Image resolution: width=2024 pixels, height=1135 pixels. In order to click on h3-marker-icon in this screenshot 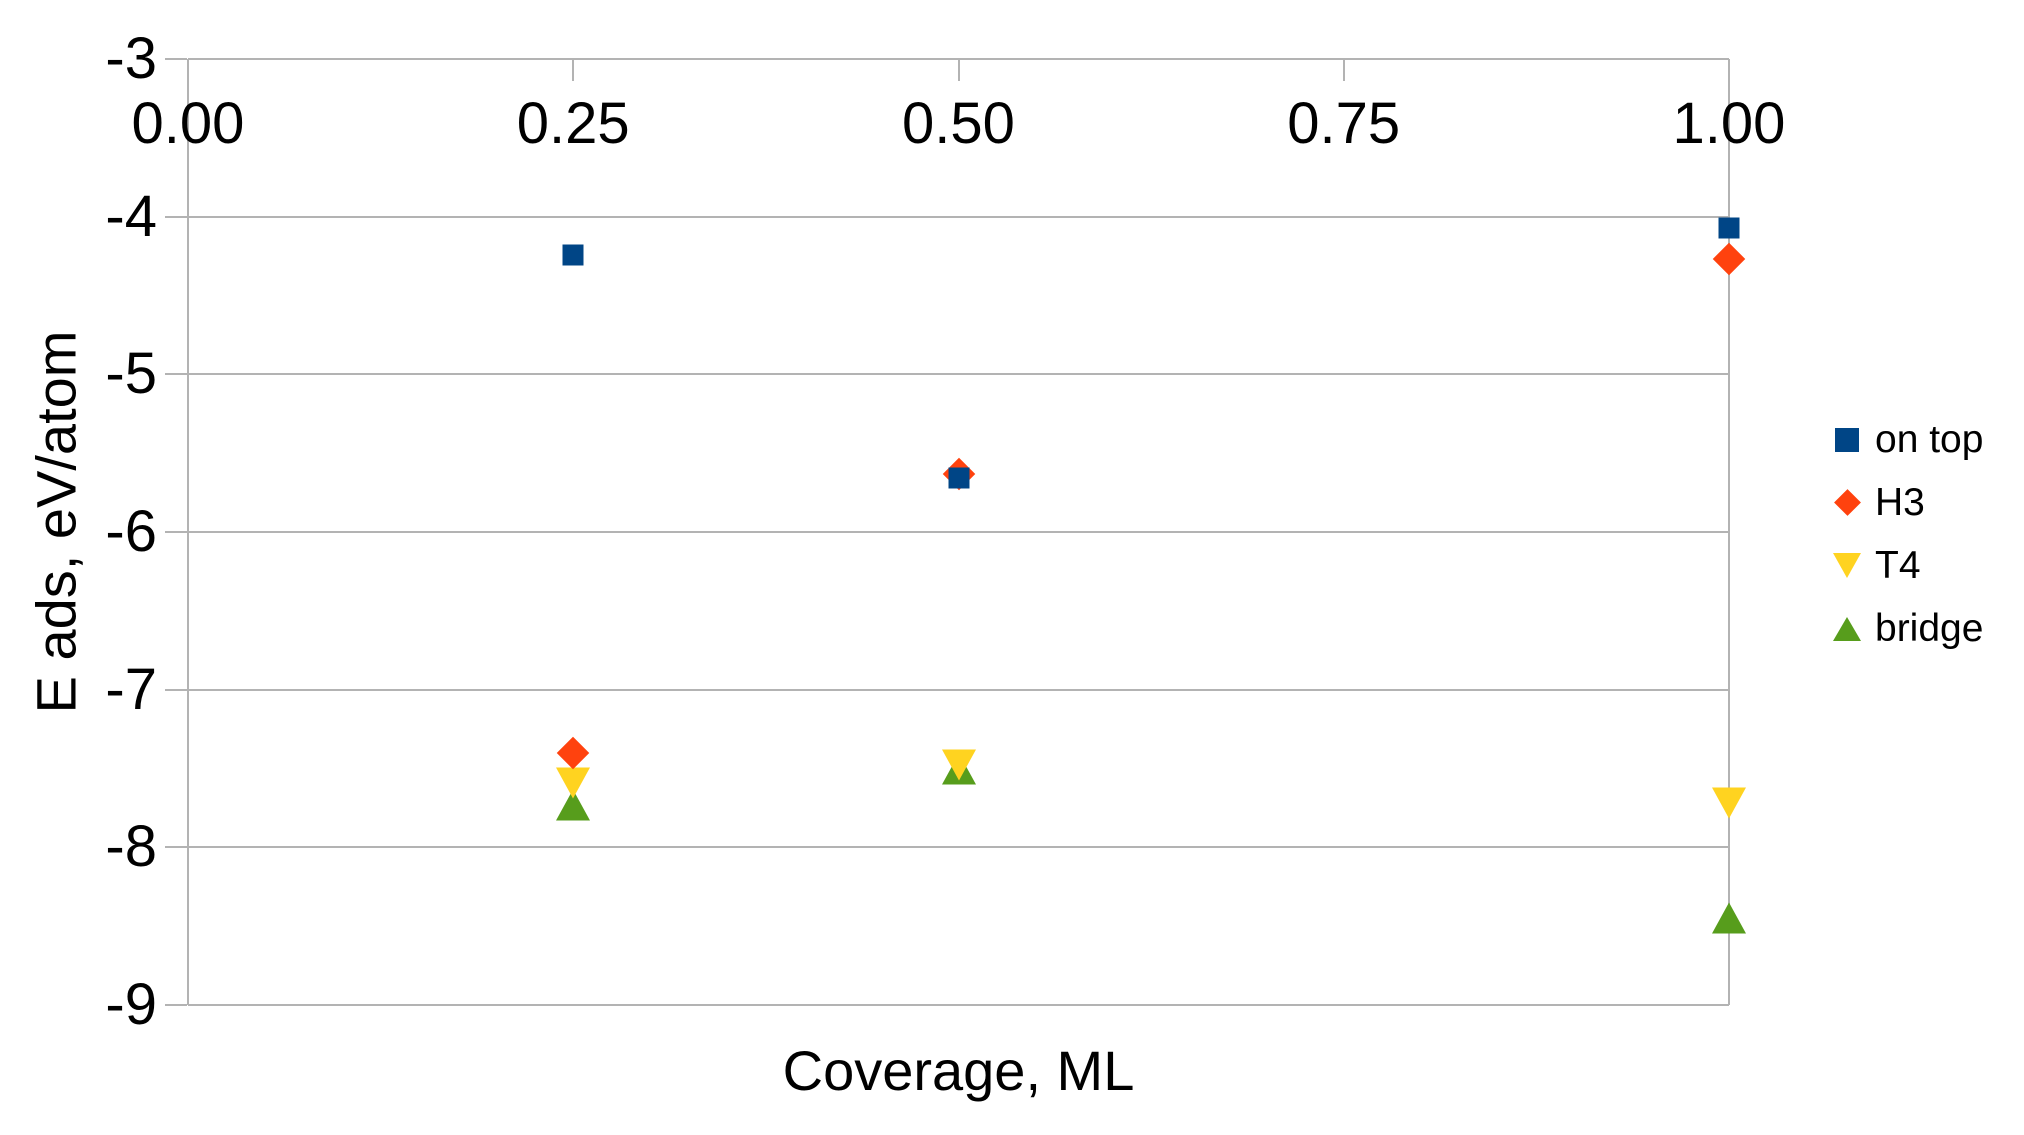, I will do `click(1847, 502)`.